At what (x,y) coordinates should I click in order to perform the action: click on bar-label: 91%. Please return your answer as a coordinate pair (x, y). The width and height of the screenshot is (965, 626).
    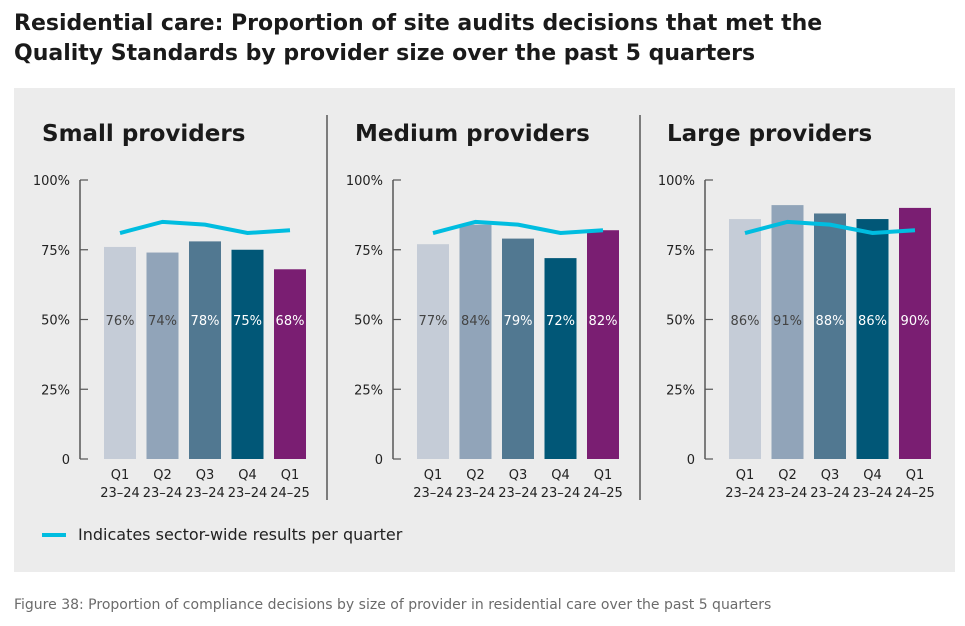
    Looking at the image, I should click on (787, 321).